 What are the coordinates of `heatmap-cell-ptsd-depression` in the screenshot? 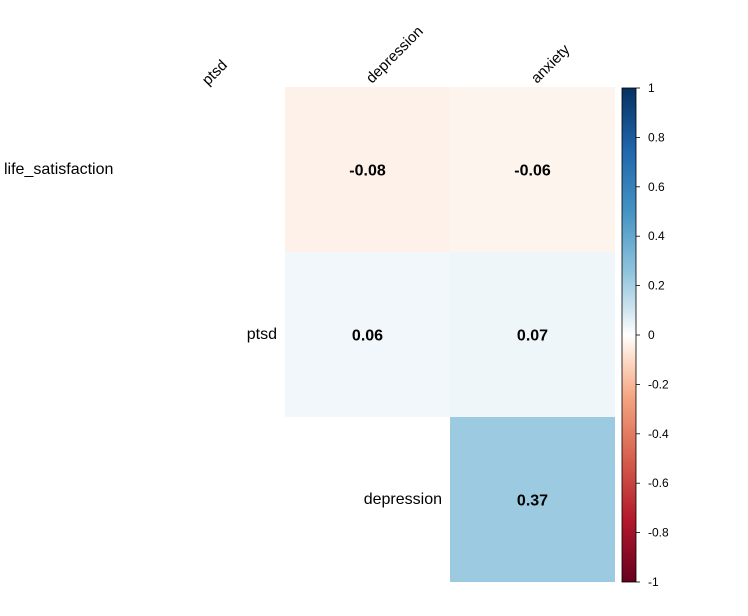 It's located at (367, 334).